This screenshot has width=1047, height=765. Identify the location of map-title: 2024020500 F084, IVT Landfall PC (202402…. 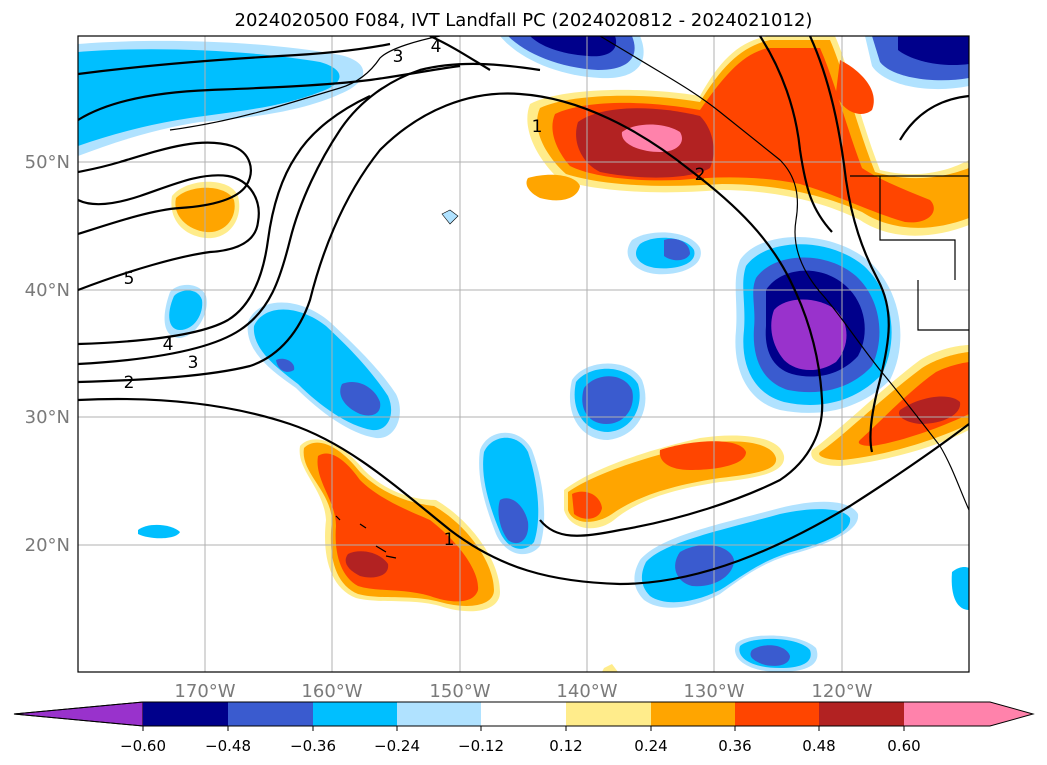
(523, 20).